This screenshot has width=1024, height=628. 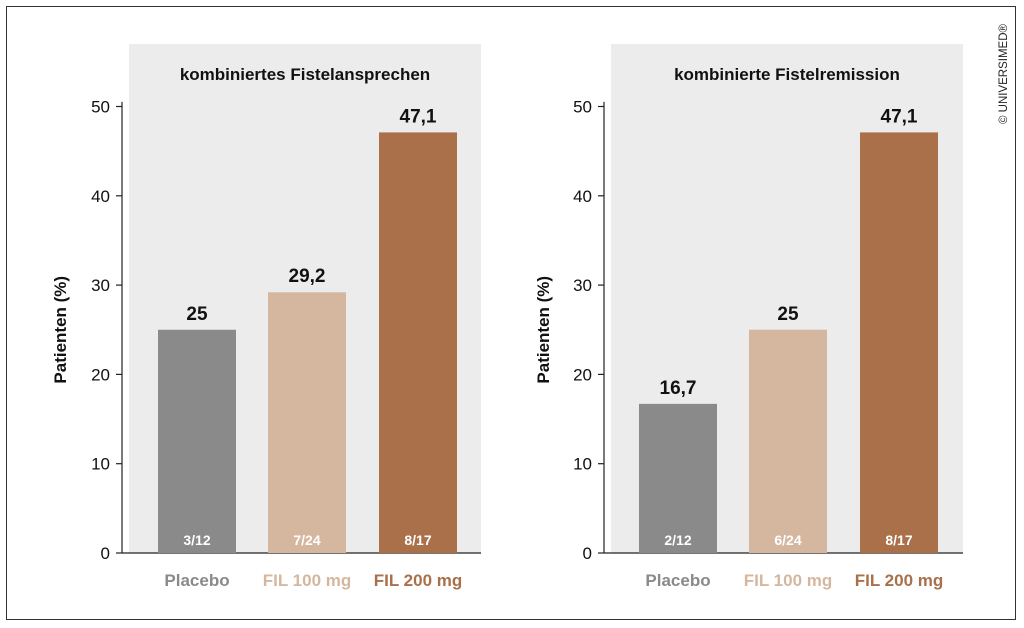 I want to click on copyright-notice: © UNIVERSIMED®, so click(x=1004, y=74).